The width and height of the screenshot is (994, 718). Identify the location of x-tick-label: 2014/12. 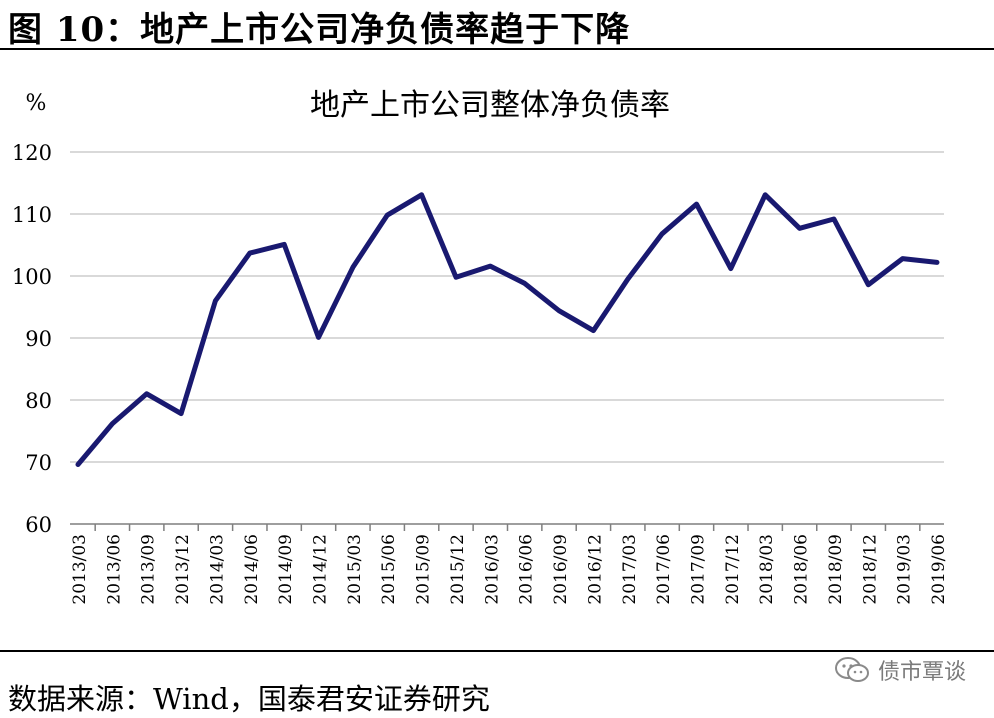
(321, 569).